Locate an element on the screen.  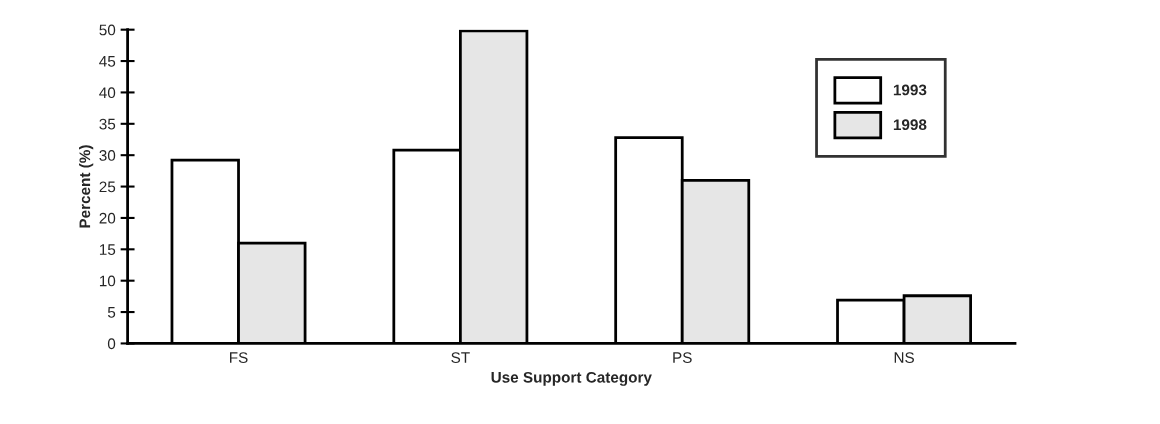
x-tick-label: NS is located at coordinates (904, 357).